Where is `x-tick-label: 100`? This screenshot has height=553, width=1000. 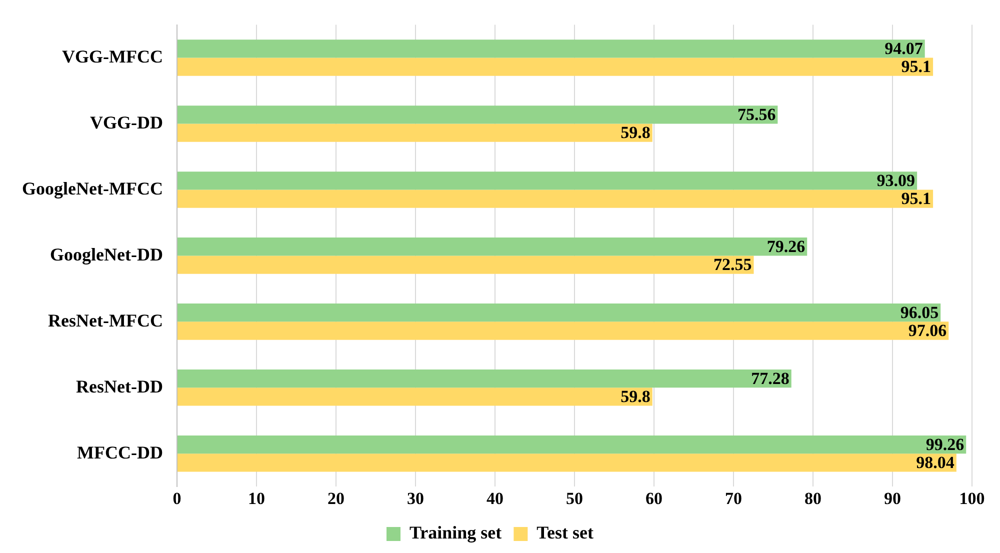
x-tick-label: 100 is located at coordinates (972, 498).